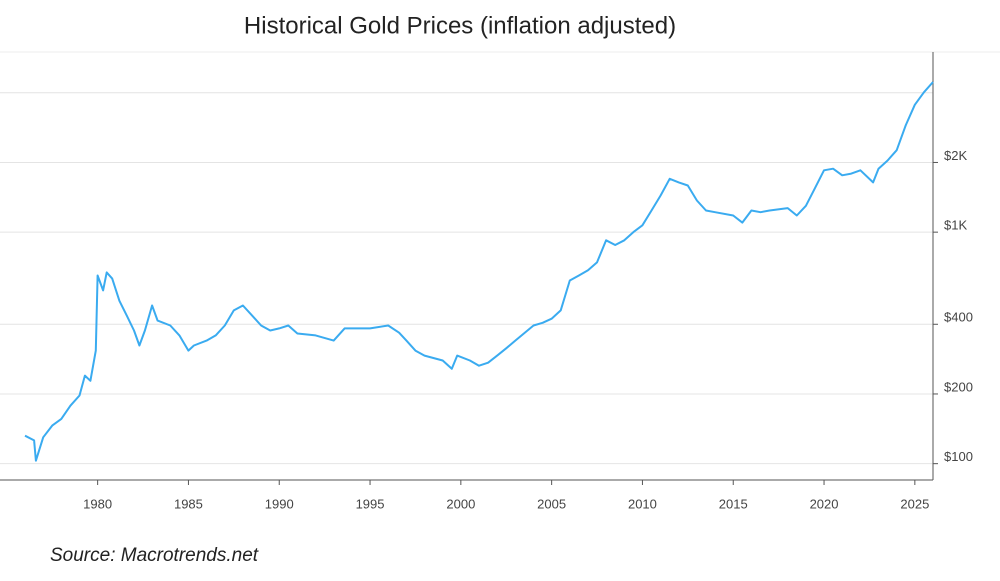  Describe the element at coordinates (154, 555) in the screenshot. I see `source-note: Source: Macrotrends.net` at that location.